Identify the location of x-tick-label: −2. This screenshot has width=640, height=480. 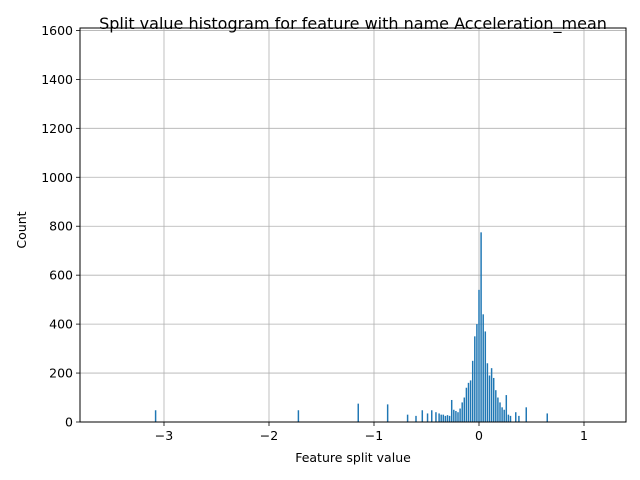
(269, 435).